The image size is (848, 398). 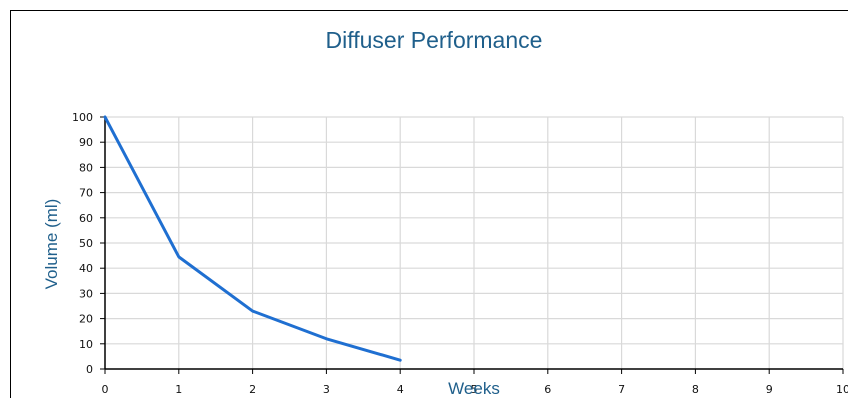 I want to click on x-tick-label: 10, so click(x=842, y=389).